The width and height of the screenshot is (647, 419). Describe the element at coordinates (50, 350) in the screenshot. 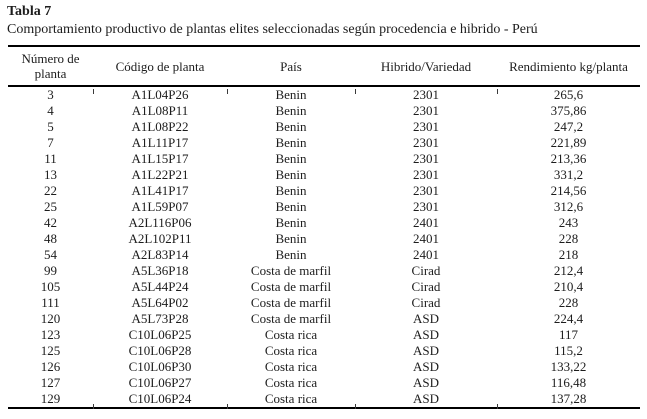

I see `table-cell: 125` at that location.